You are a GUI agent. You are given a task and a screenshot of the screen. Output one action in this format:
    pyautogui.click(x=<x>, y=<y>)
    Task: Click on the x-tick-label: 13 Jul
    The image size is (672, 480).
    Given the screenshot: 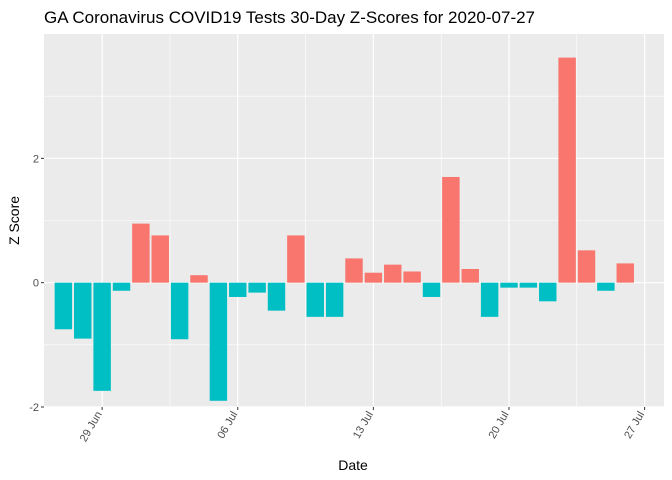 What is the action you would take?
    pyautogui.click(x=363, y=425)
    